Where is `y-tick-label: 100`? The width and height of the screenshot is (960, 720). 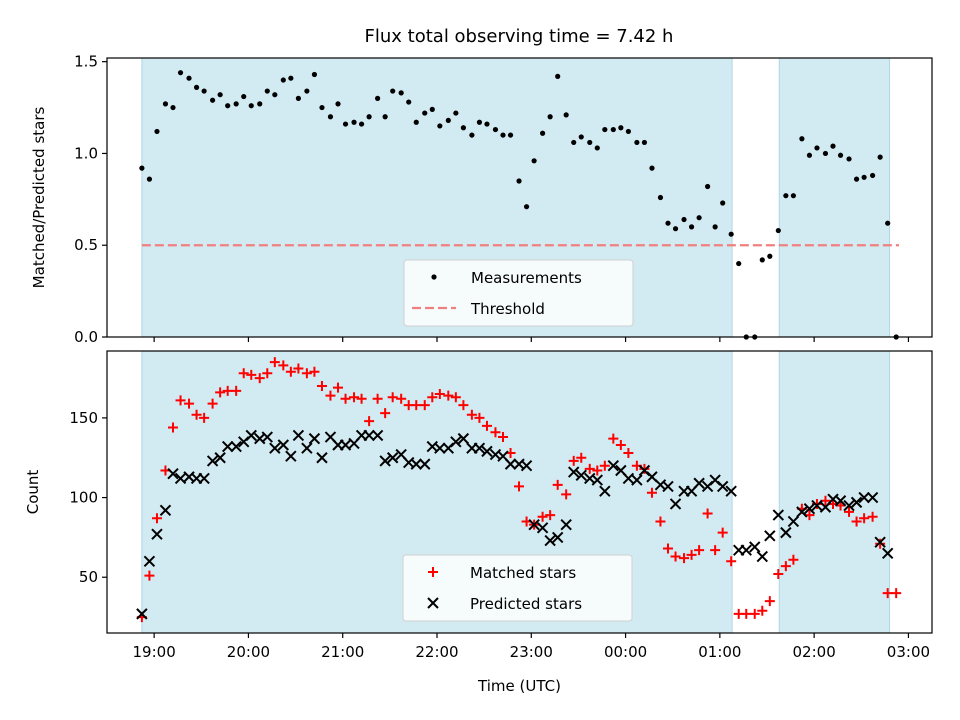 y-tick-label: 100 is located at coordinates (83, 498).